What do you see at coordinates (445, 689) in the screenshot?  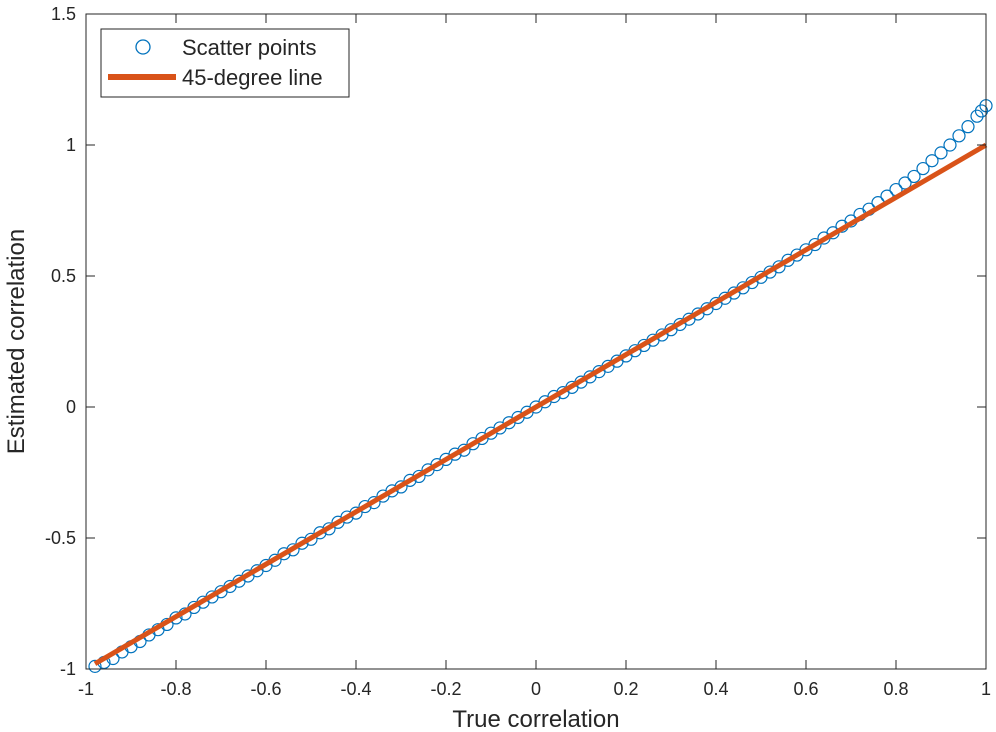 I see `x-tick-label: -0.2` at bounding box center [445, 689].